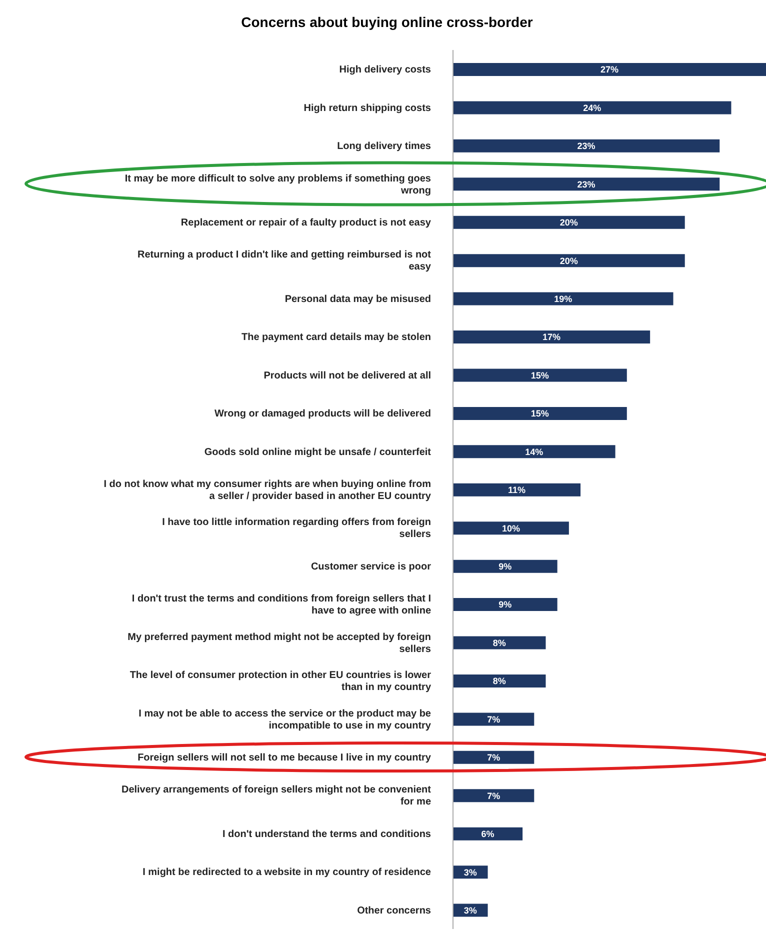 The height and width of the screenshot is (939, 766). I want to click on y-tick-label: High return shipping costs, so click(368, 108).